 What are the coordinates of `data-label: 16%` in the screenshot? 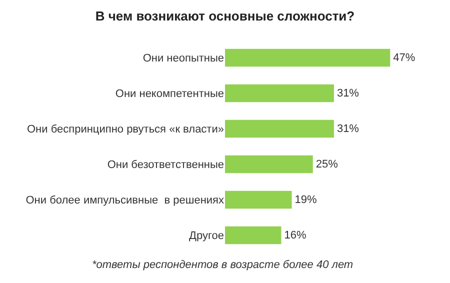 It's located at (295, 235).